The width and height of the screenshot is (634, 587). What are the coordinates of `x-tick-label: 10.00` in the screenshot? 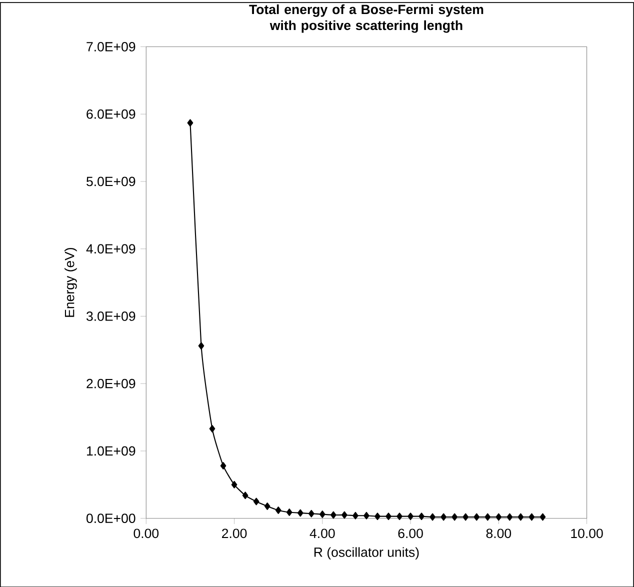 It's located at (587, 533).